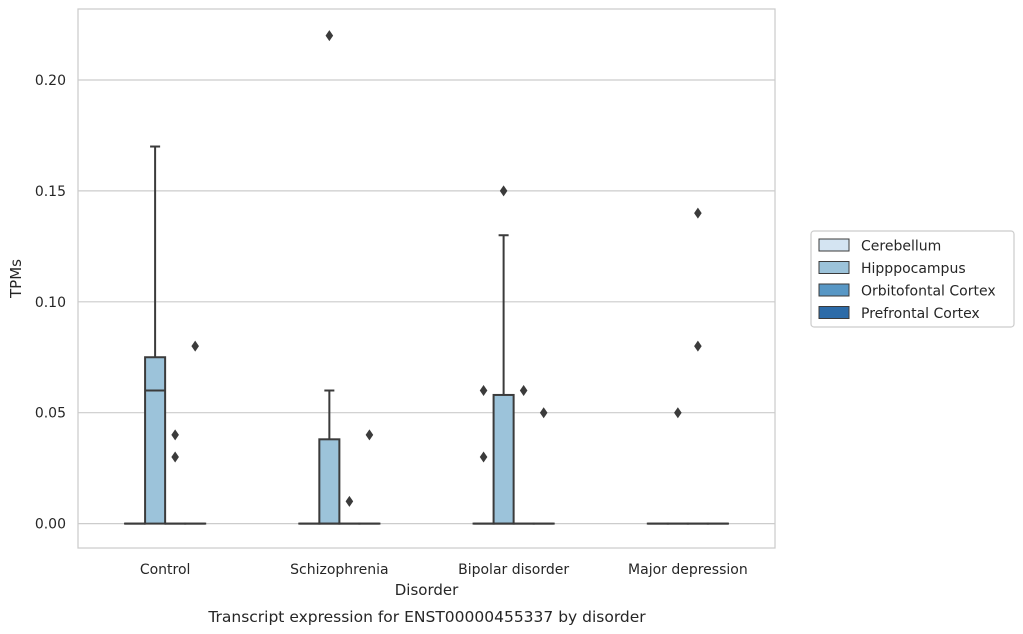  Describe the element at coordinates (165, 570) in the screenshot. I see `x-tick-label: Control` at that location.